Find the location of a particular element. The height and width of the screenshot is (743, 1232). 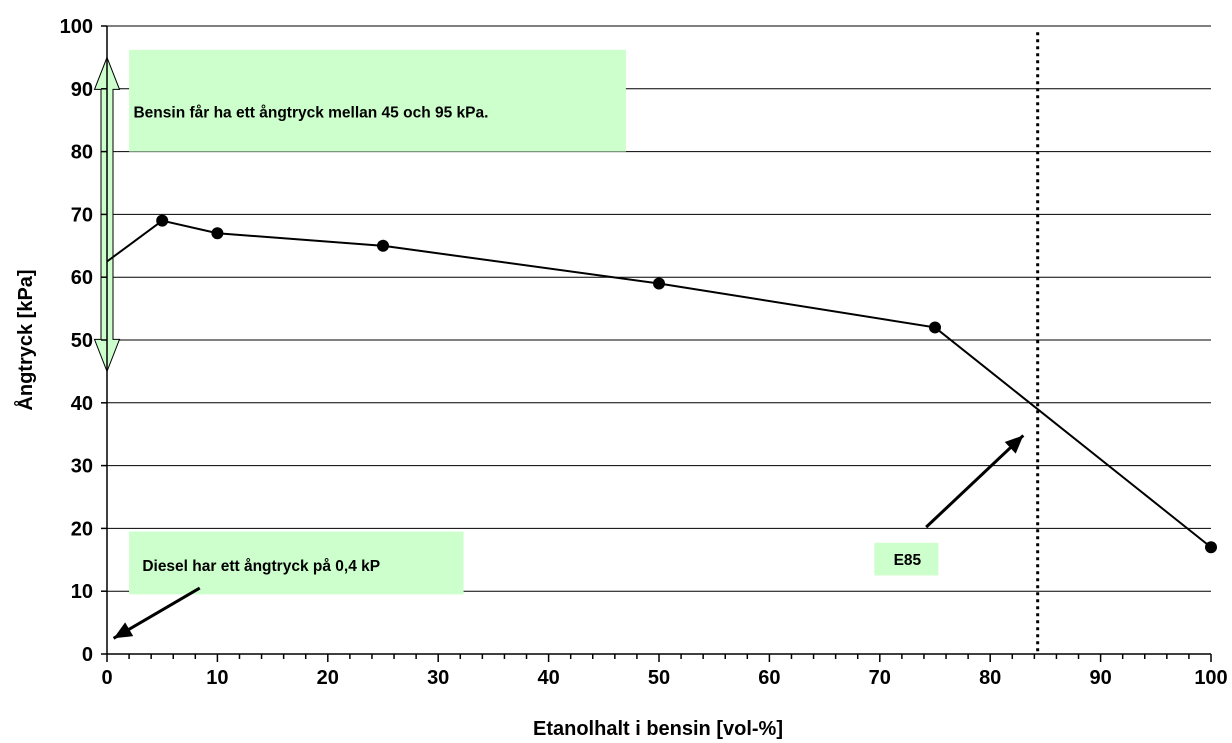

x-tick-label: 70 is located at coordinates (880, 678).